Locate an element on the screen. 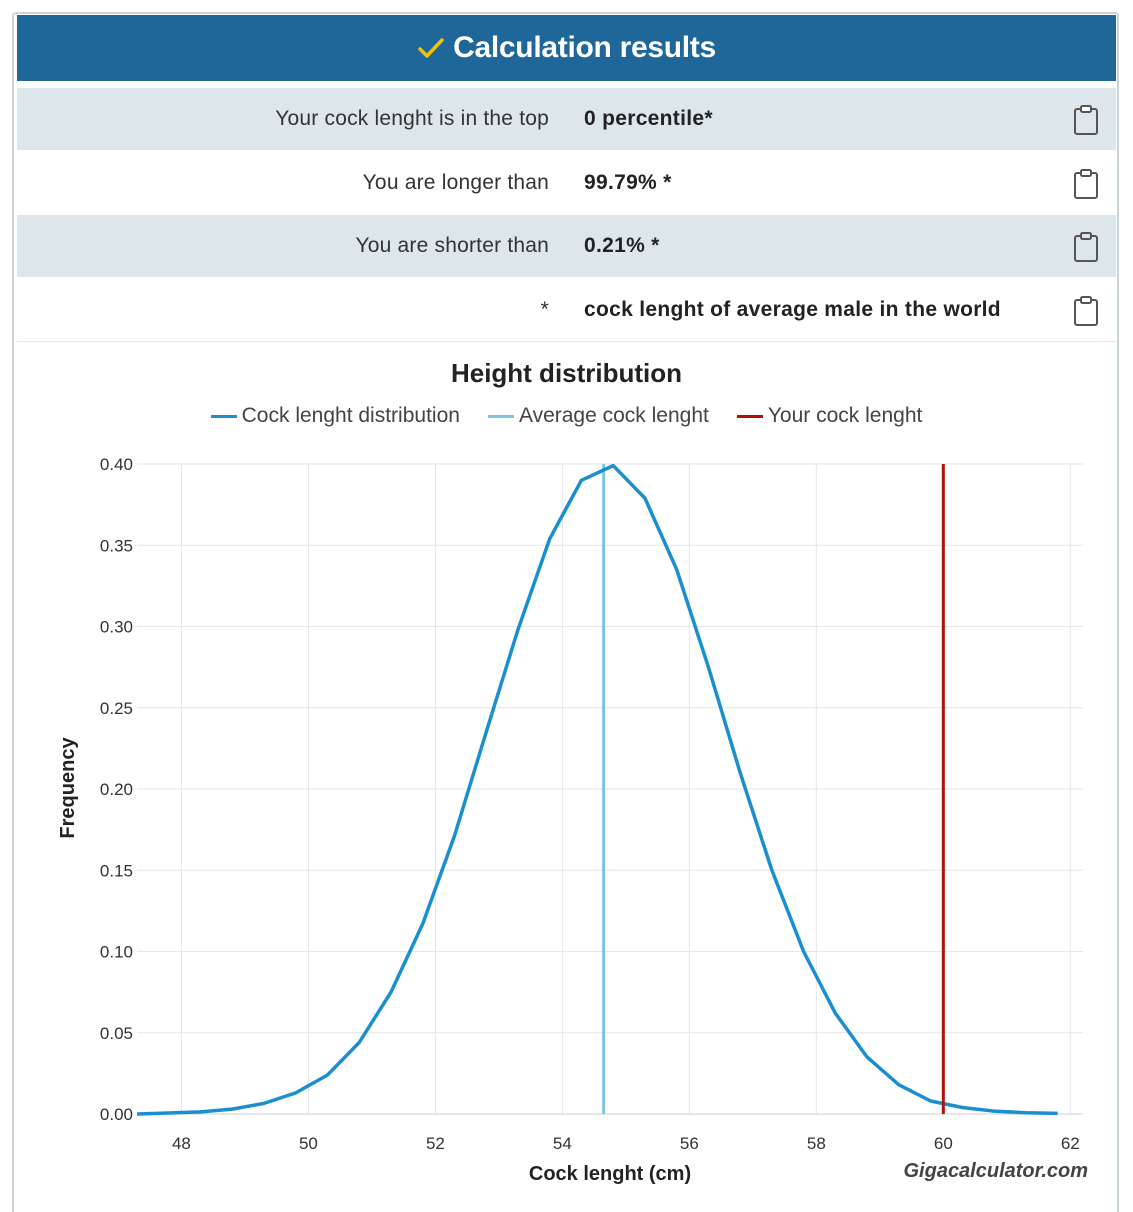 Image resolution: width=1133 pixels, height=1212 pixels. y-axis-label: Frequency is located at coordinates (68, 788).